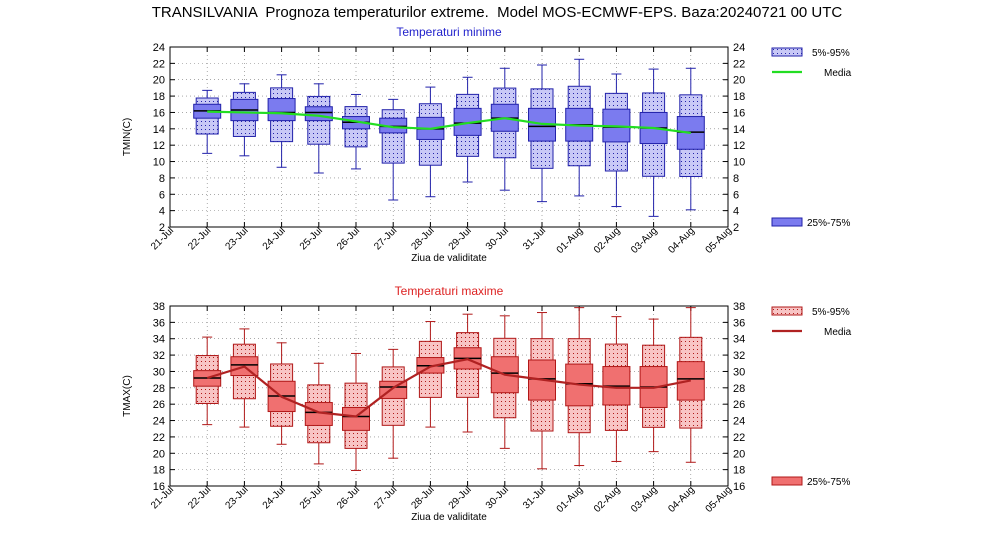 This screenshot has width=994, height=537. Describe the element at coordinates (162, 179) in the screenshot. I see `tmin-ytick-label-left: 8` at that location.